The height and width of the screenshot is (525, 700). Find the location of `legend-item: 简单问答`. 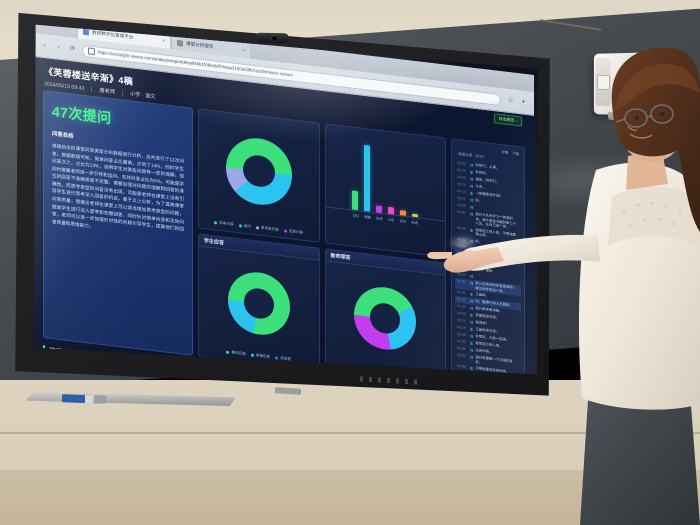

legend-item: 简单问答 is located at coordinates (224, 223).